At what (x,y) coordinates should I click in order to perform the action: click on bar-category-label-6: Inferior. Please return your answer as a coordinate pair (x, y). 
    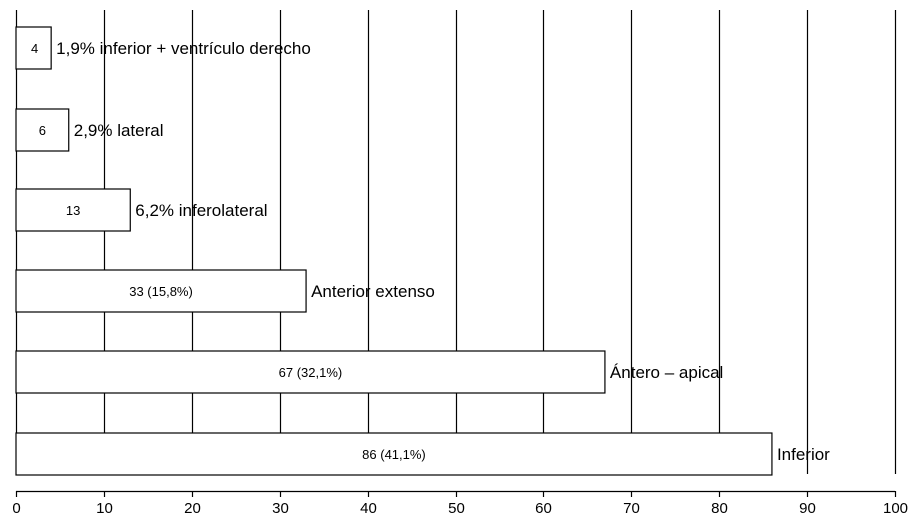
    Looking at the image, I should click on (803, 454).